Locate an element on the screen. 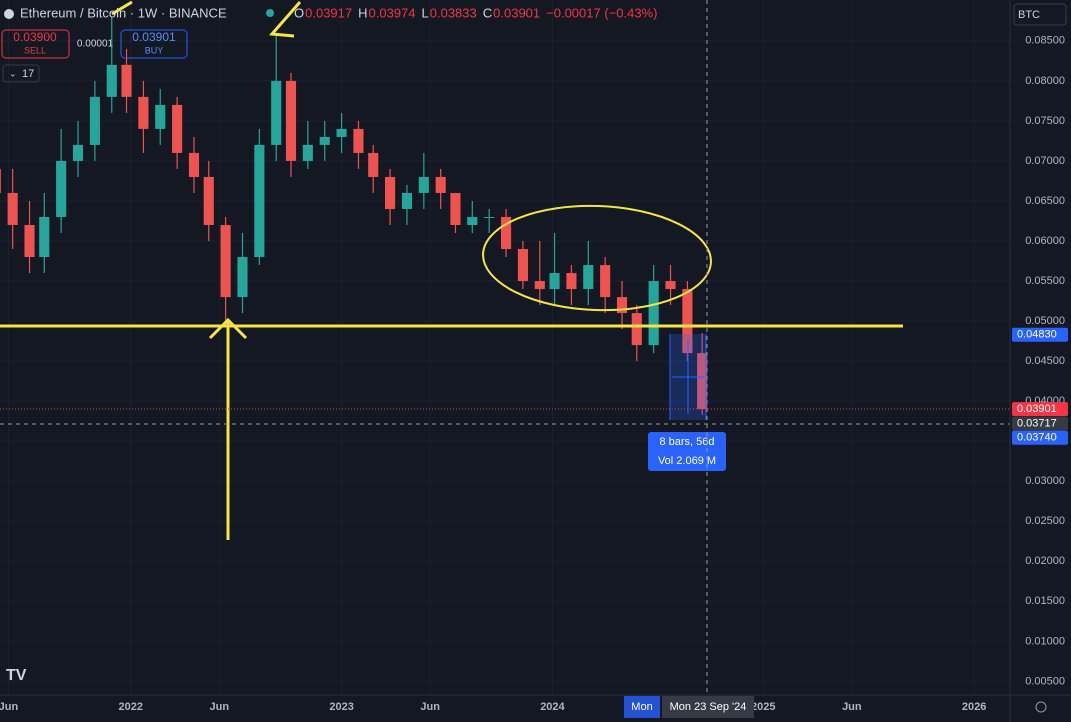  price-tag-label: 0.03740 is located at coordinates (1037, 438).